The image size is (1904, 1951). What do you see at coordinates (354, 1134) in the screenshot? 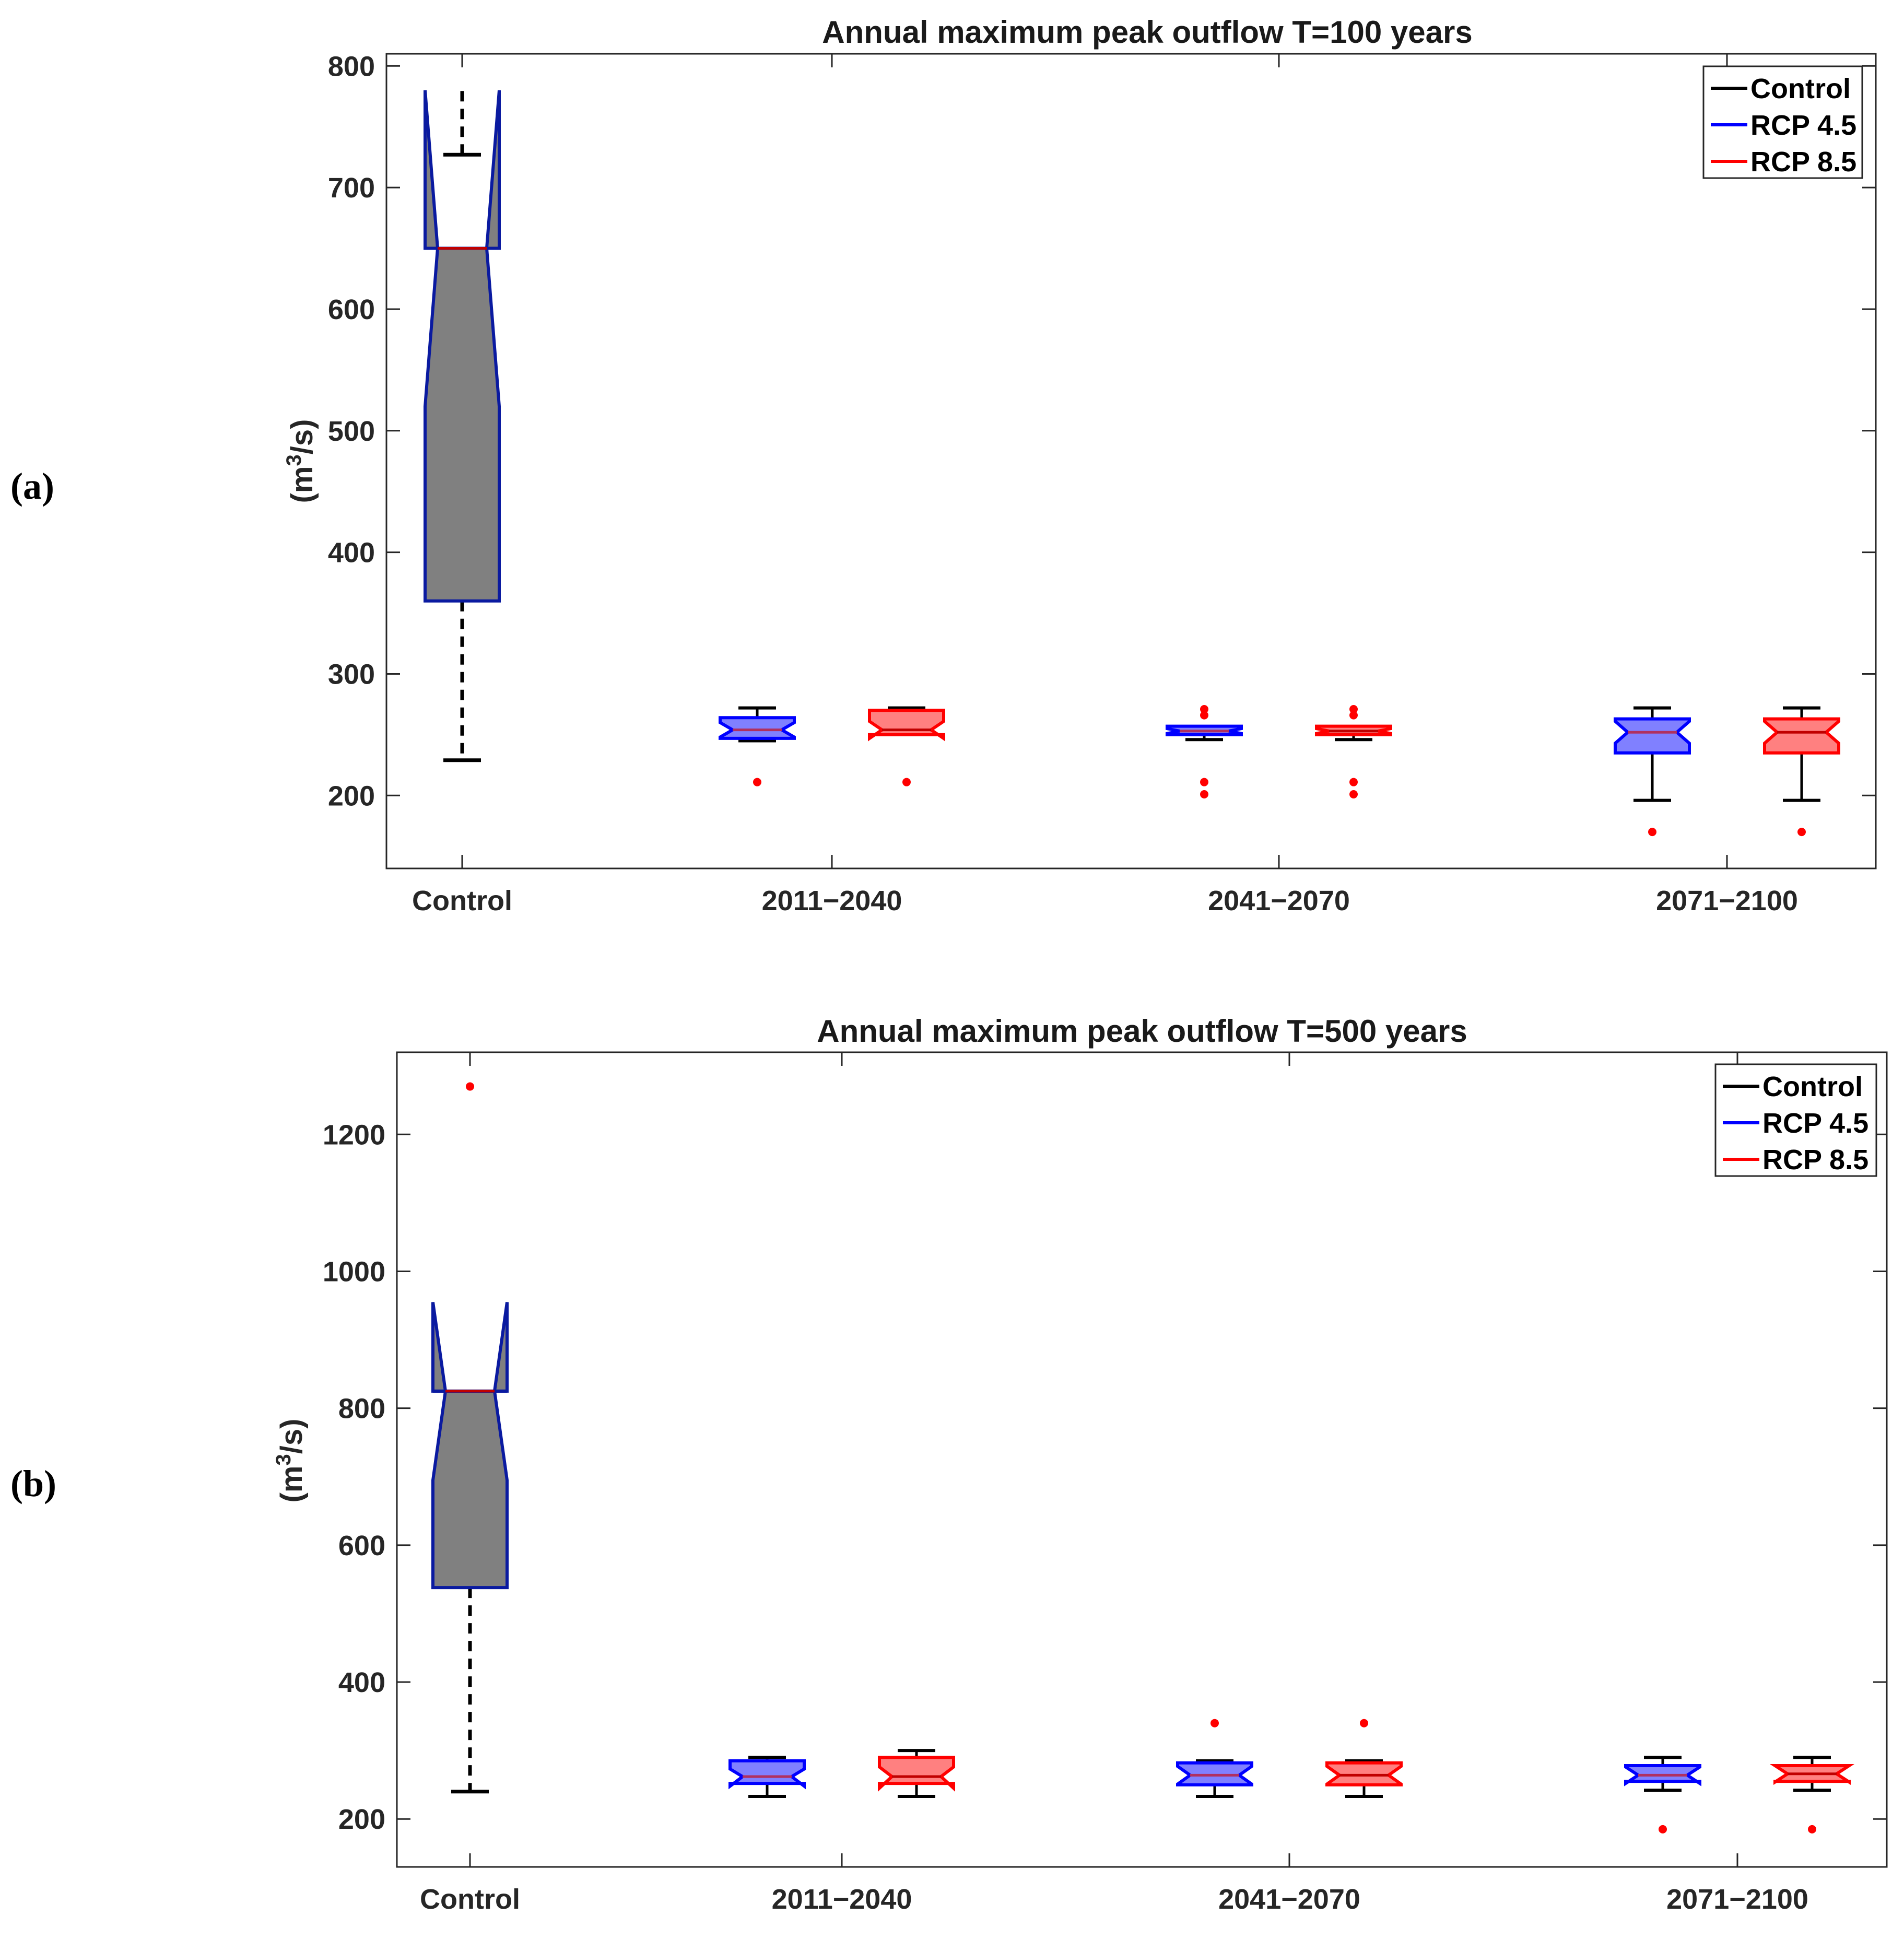
I see `y-tick-label: 1200` at bounding box center [354, 1134].